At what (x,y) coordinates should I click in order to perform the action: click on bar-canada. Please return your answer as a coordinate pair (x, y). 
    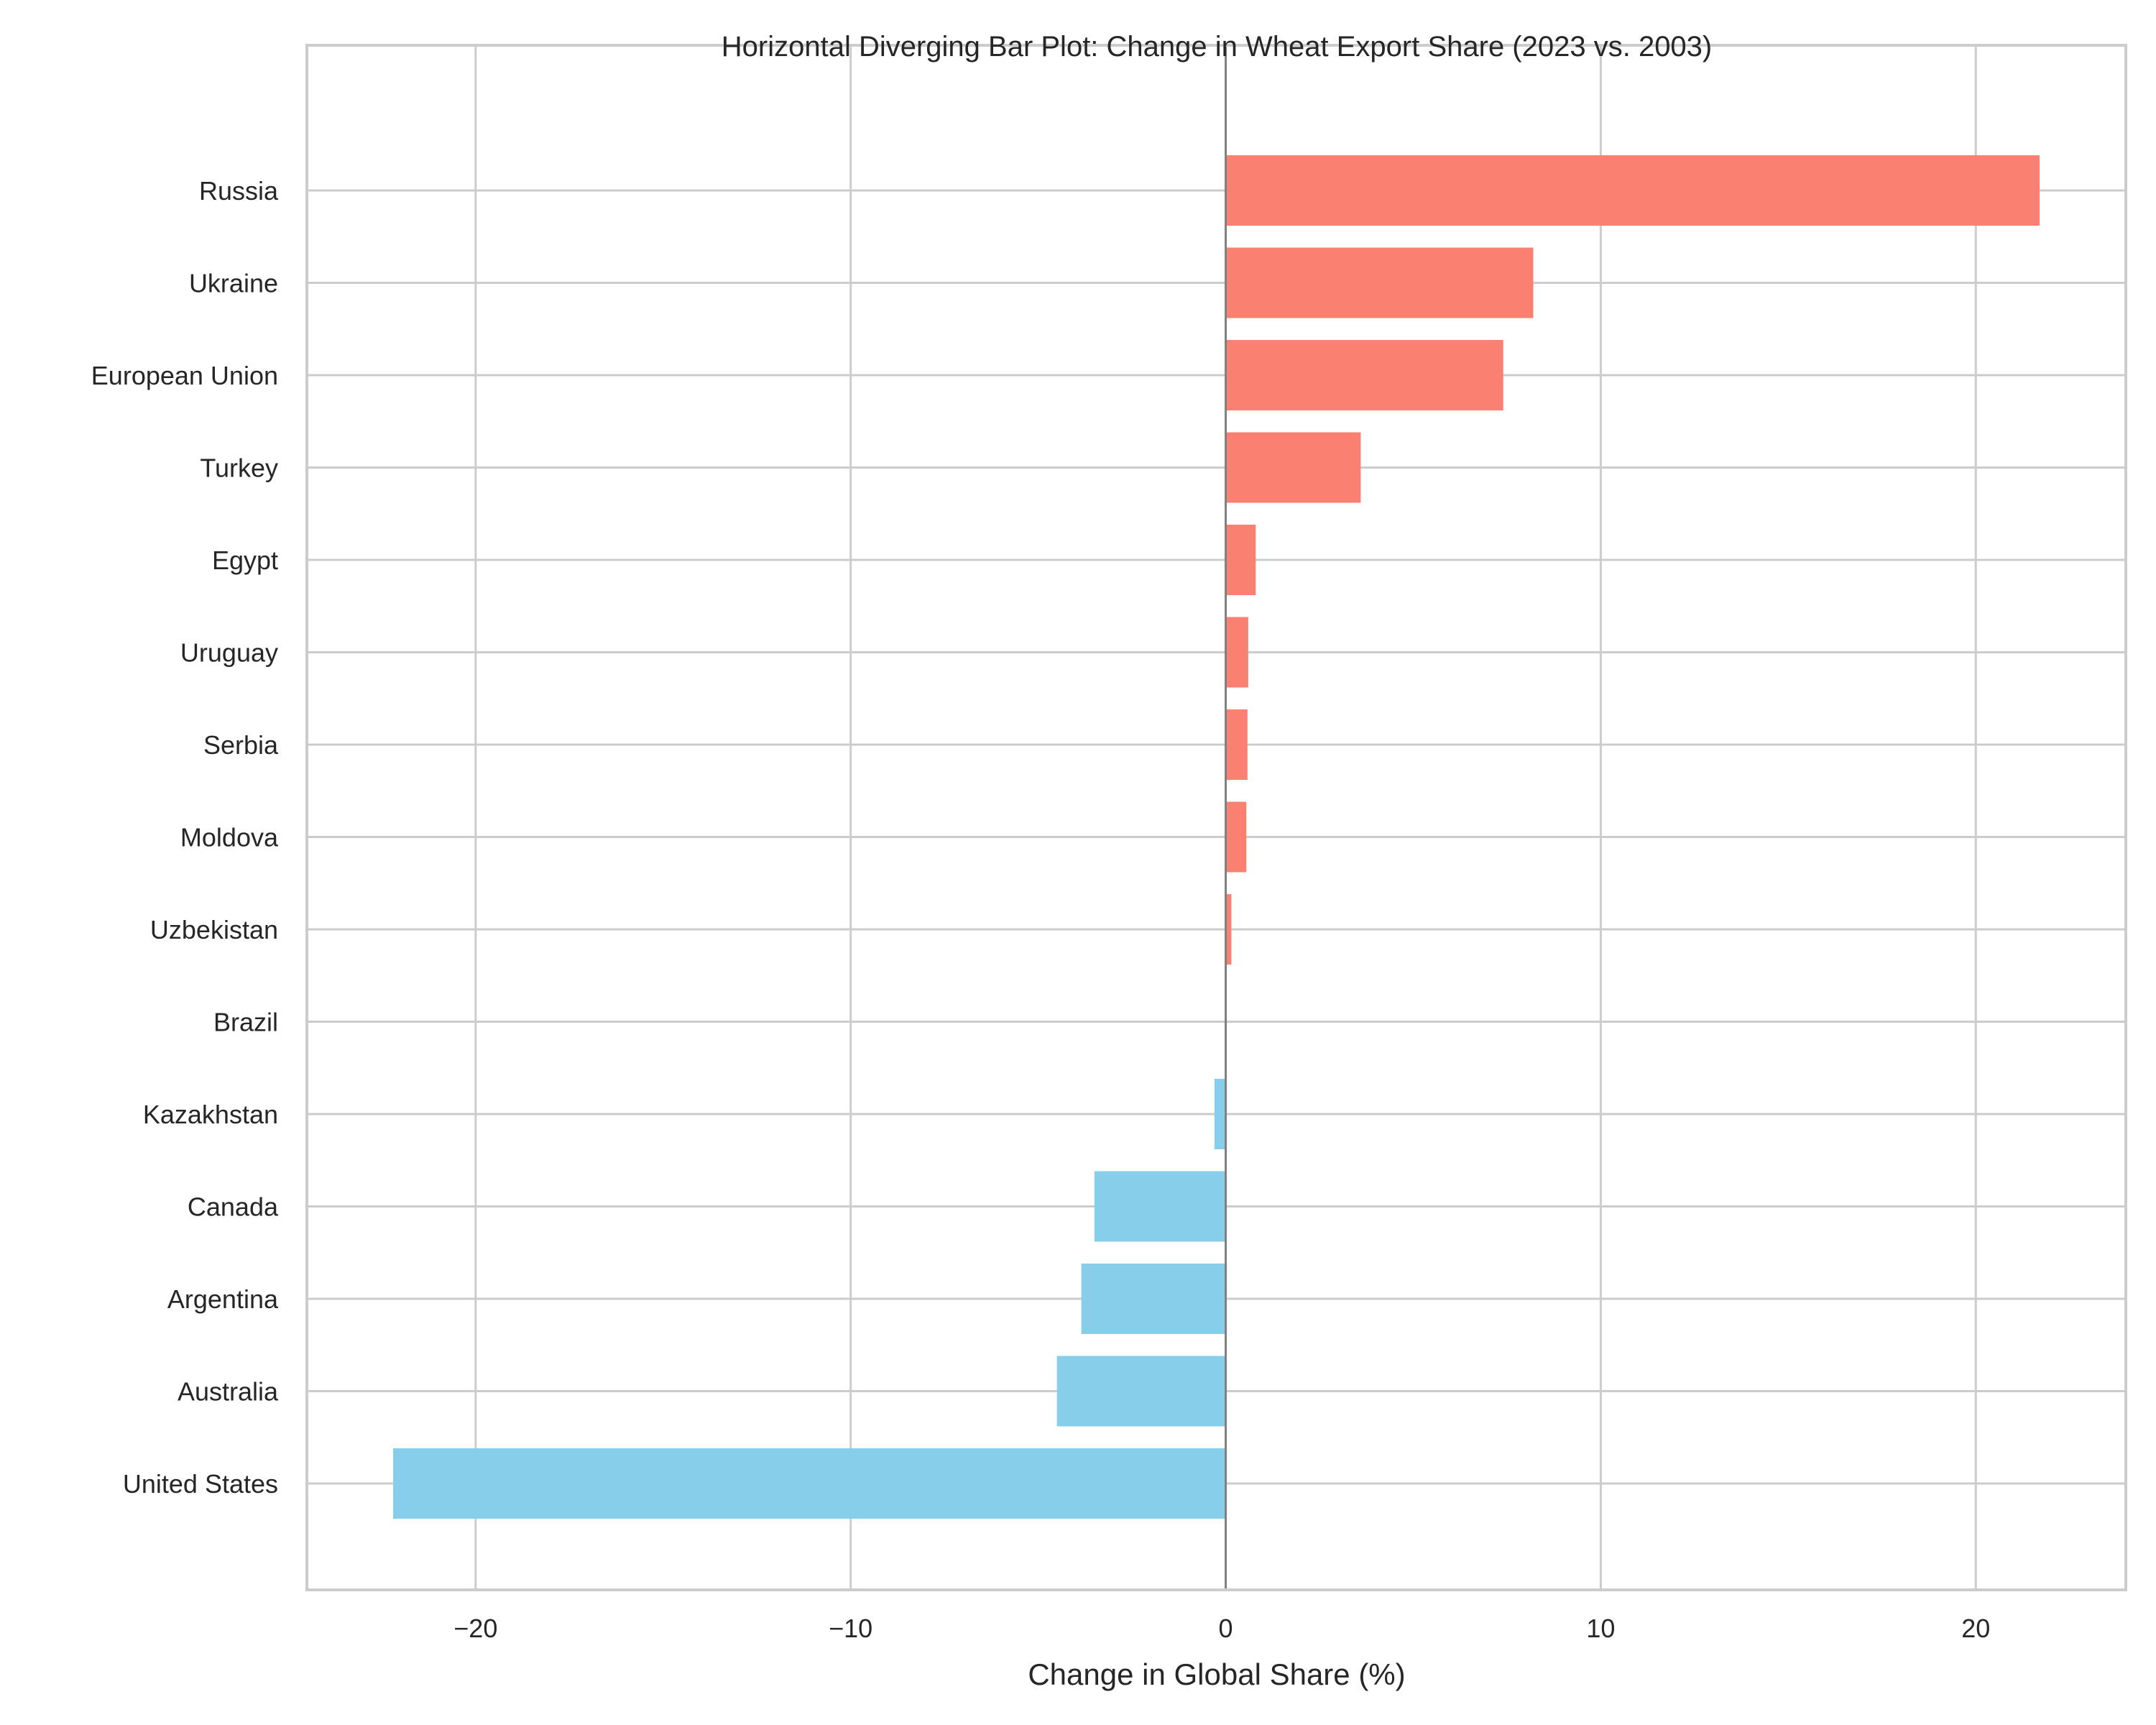
    Looking at the image, I should click on (1160, 1206).